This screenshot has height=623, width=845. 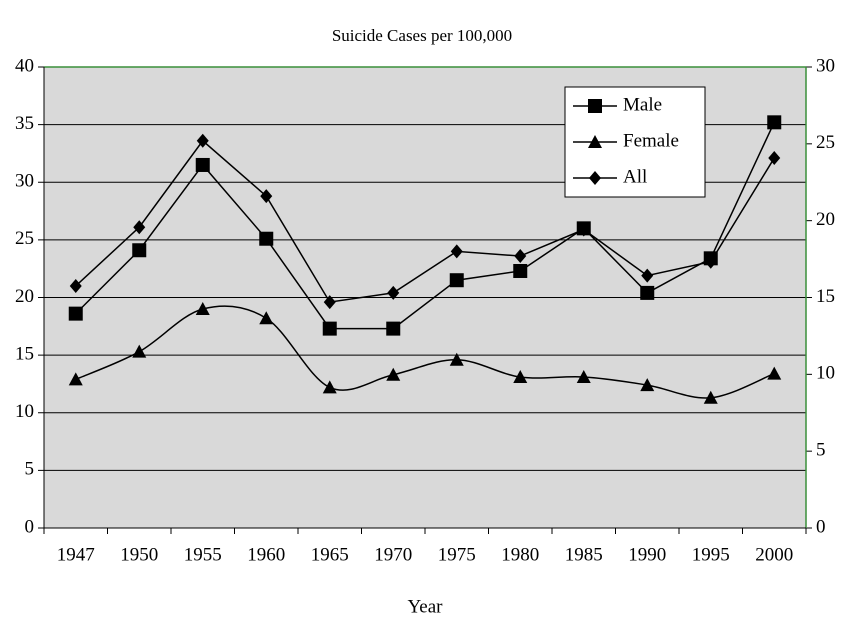 I want to click on y2-tick-label: 30, so click(x=825, y=65).